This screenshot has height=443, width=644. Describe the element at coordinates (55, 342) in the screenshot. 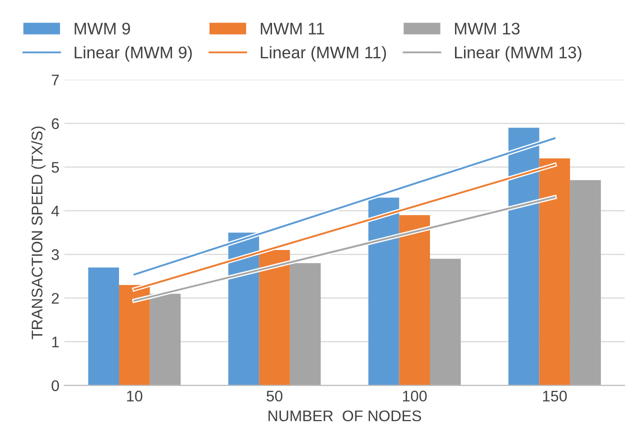

I see `y-tick-label: 1` at that location.